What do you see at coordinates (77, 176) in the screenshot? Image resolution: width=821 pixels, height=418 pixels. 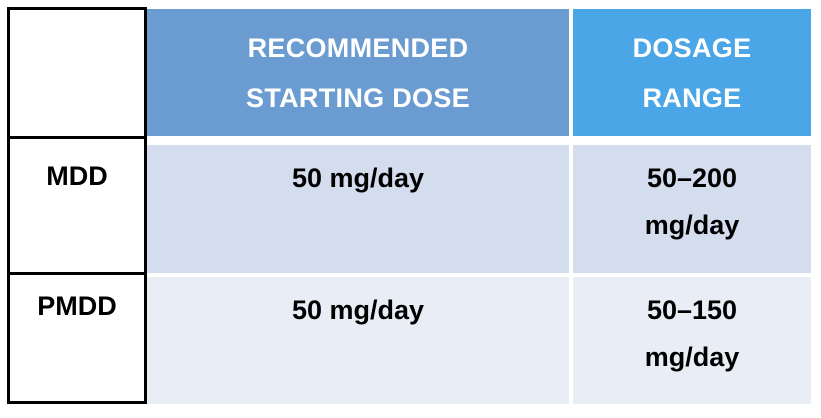 I see `row-label-mdd: MDD` at bounding box center [77, 176].